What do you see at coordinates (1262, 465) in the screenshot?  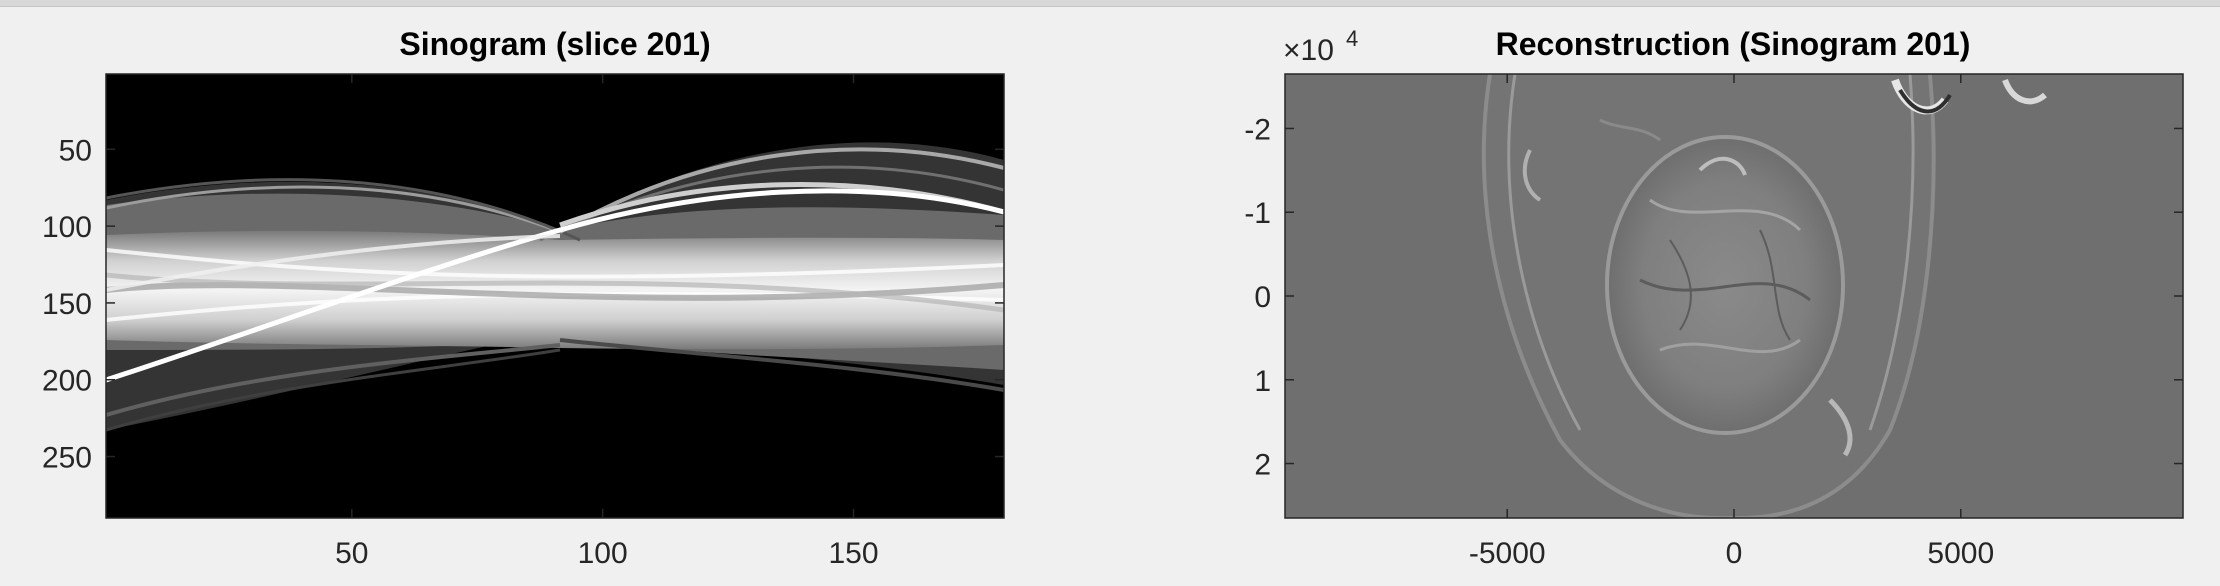 I see `reconstruction-ytick-label: 2` at bounding box center [1262, 465].